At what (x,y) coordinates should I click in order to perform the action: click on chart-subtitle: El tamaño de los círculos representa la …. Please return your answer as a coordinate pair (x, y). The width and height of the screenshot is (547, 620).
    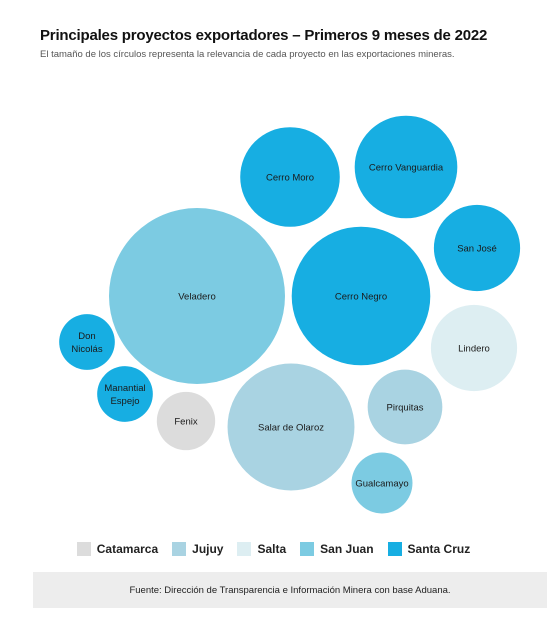
    Looking at the image, I should click on (247, 54).